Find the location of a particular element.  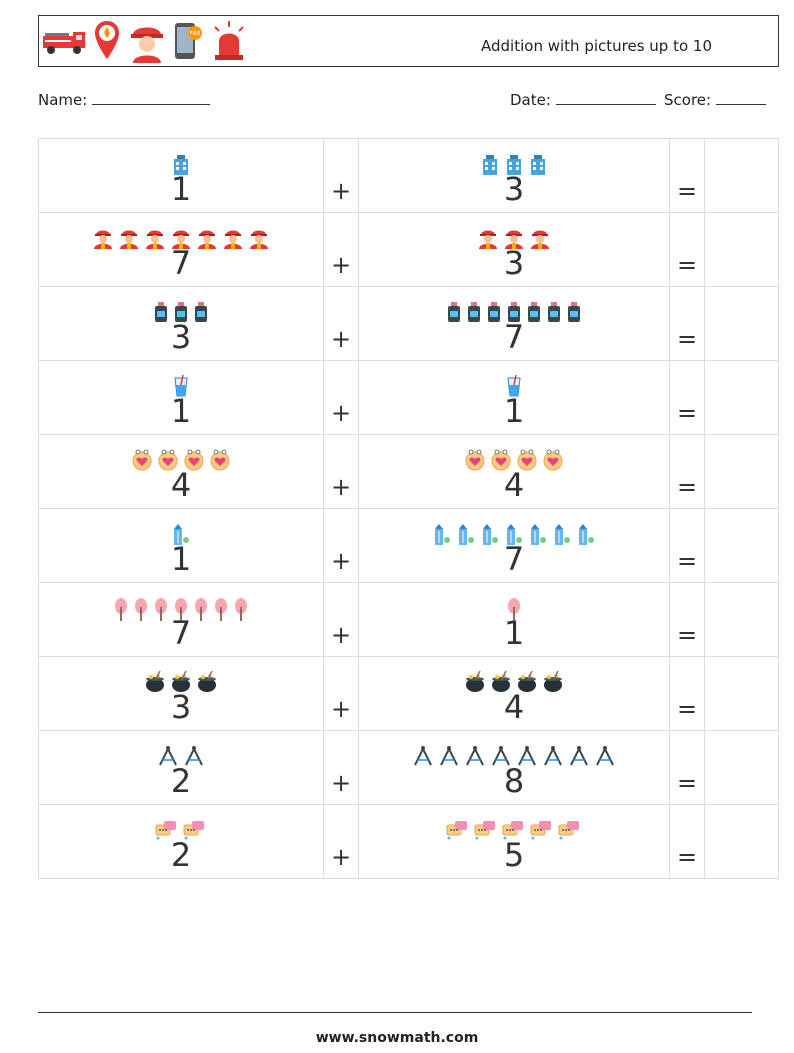

addend-a-cell: 2 is located at coordinates (181, 841).